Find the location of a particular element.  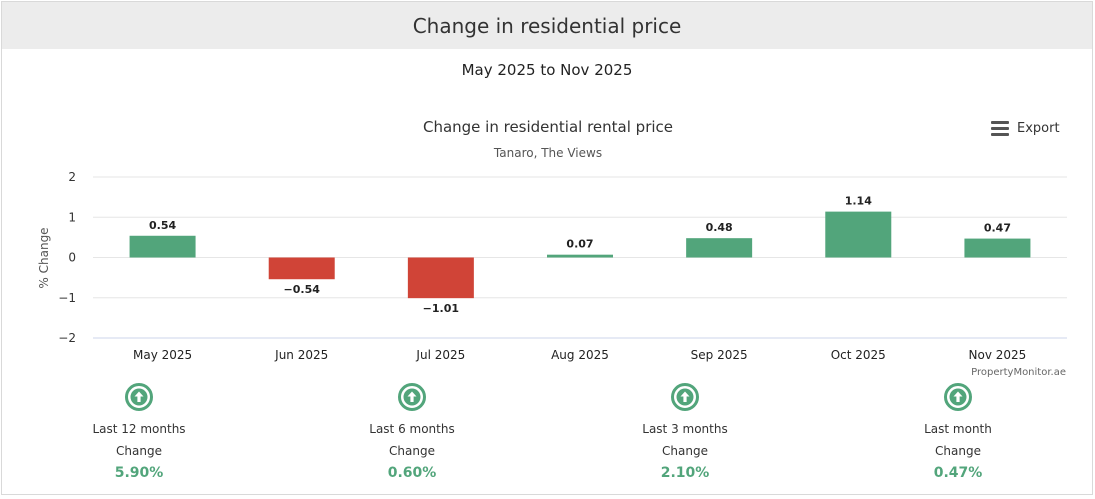

card-title: Change in residential price is located at coordinates (547, 25).